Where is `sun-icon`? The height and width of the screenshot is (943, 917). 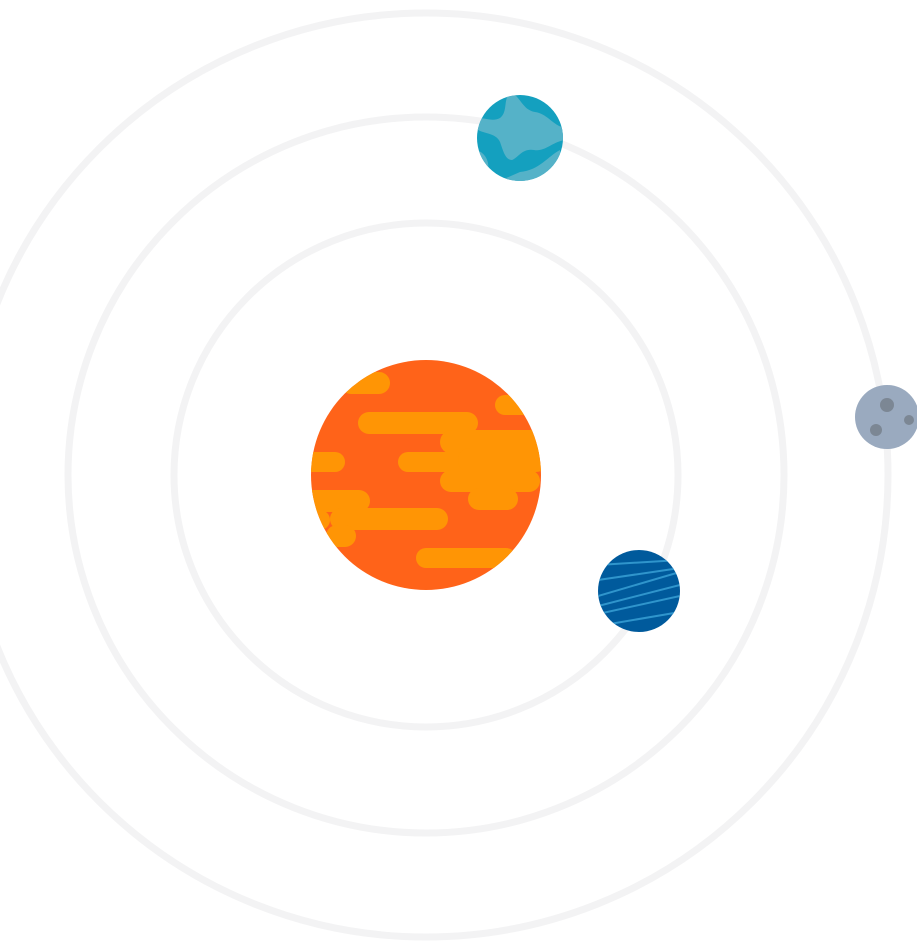
sun-icon is located at coordinates (426, 475).